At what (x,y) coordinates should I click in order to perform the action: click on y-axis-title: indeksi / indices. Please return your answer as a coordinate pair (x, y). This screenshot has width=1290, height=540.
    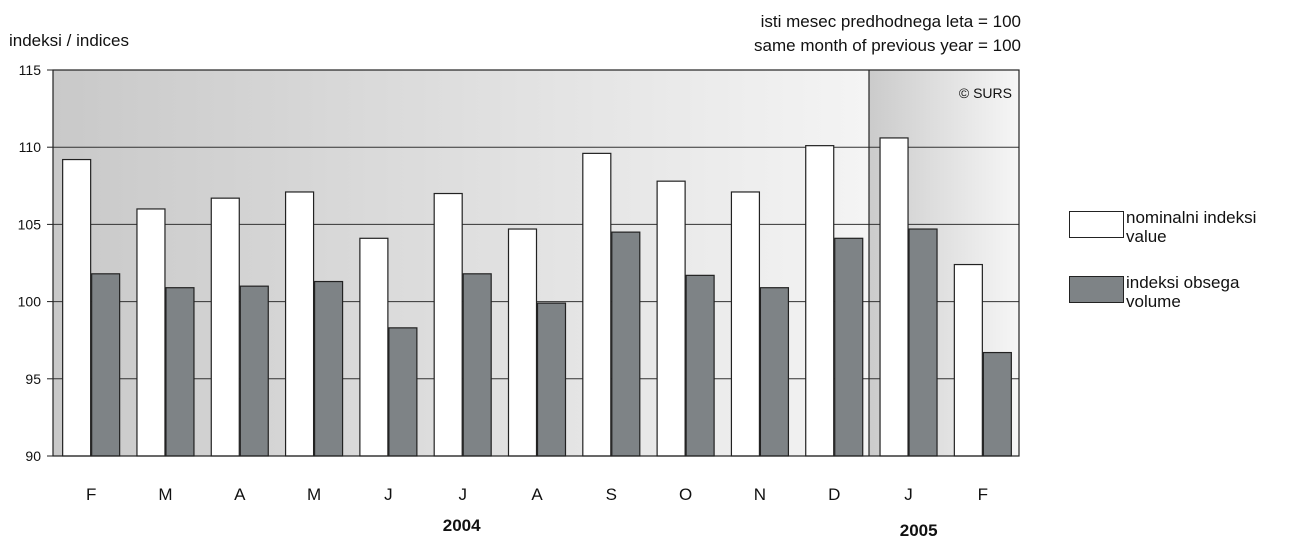
    Looking at the image, I should click on (69, 40).